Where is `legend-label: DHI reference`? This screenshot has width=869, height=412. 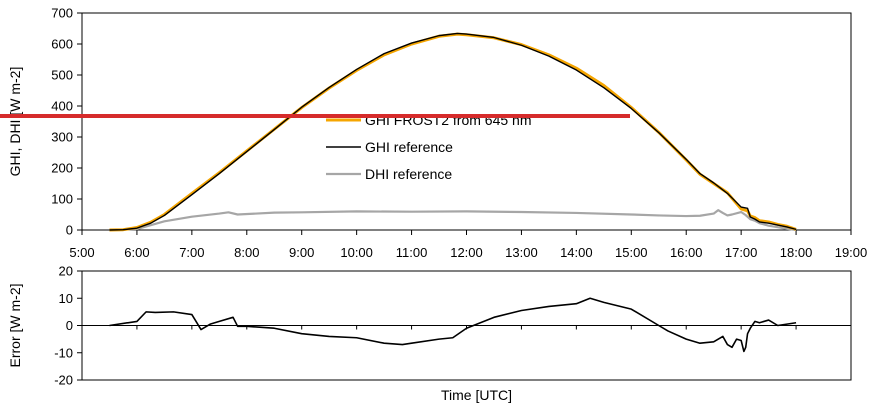 legend-label: DHI reference is located at coordinates (408, 174).